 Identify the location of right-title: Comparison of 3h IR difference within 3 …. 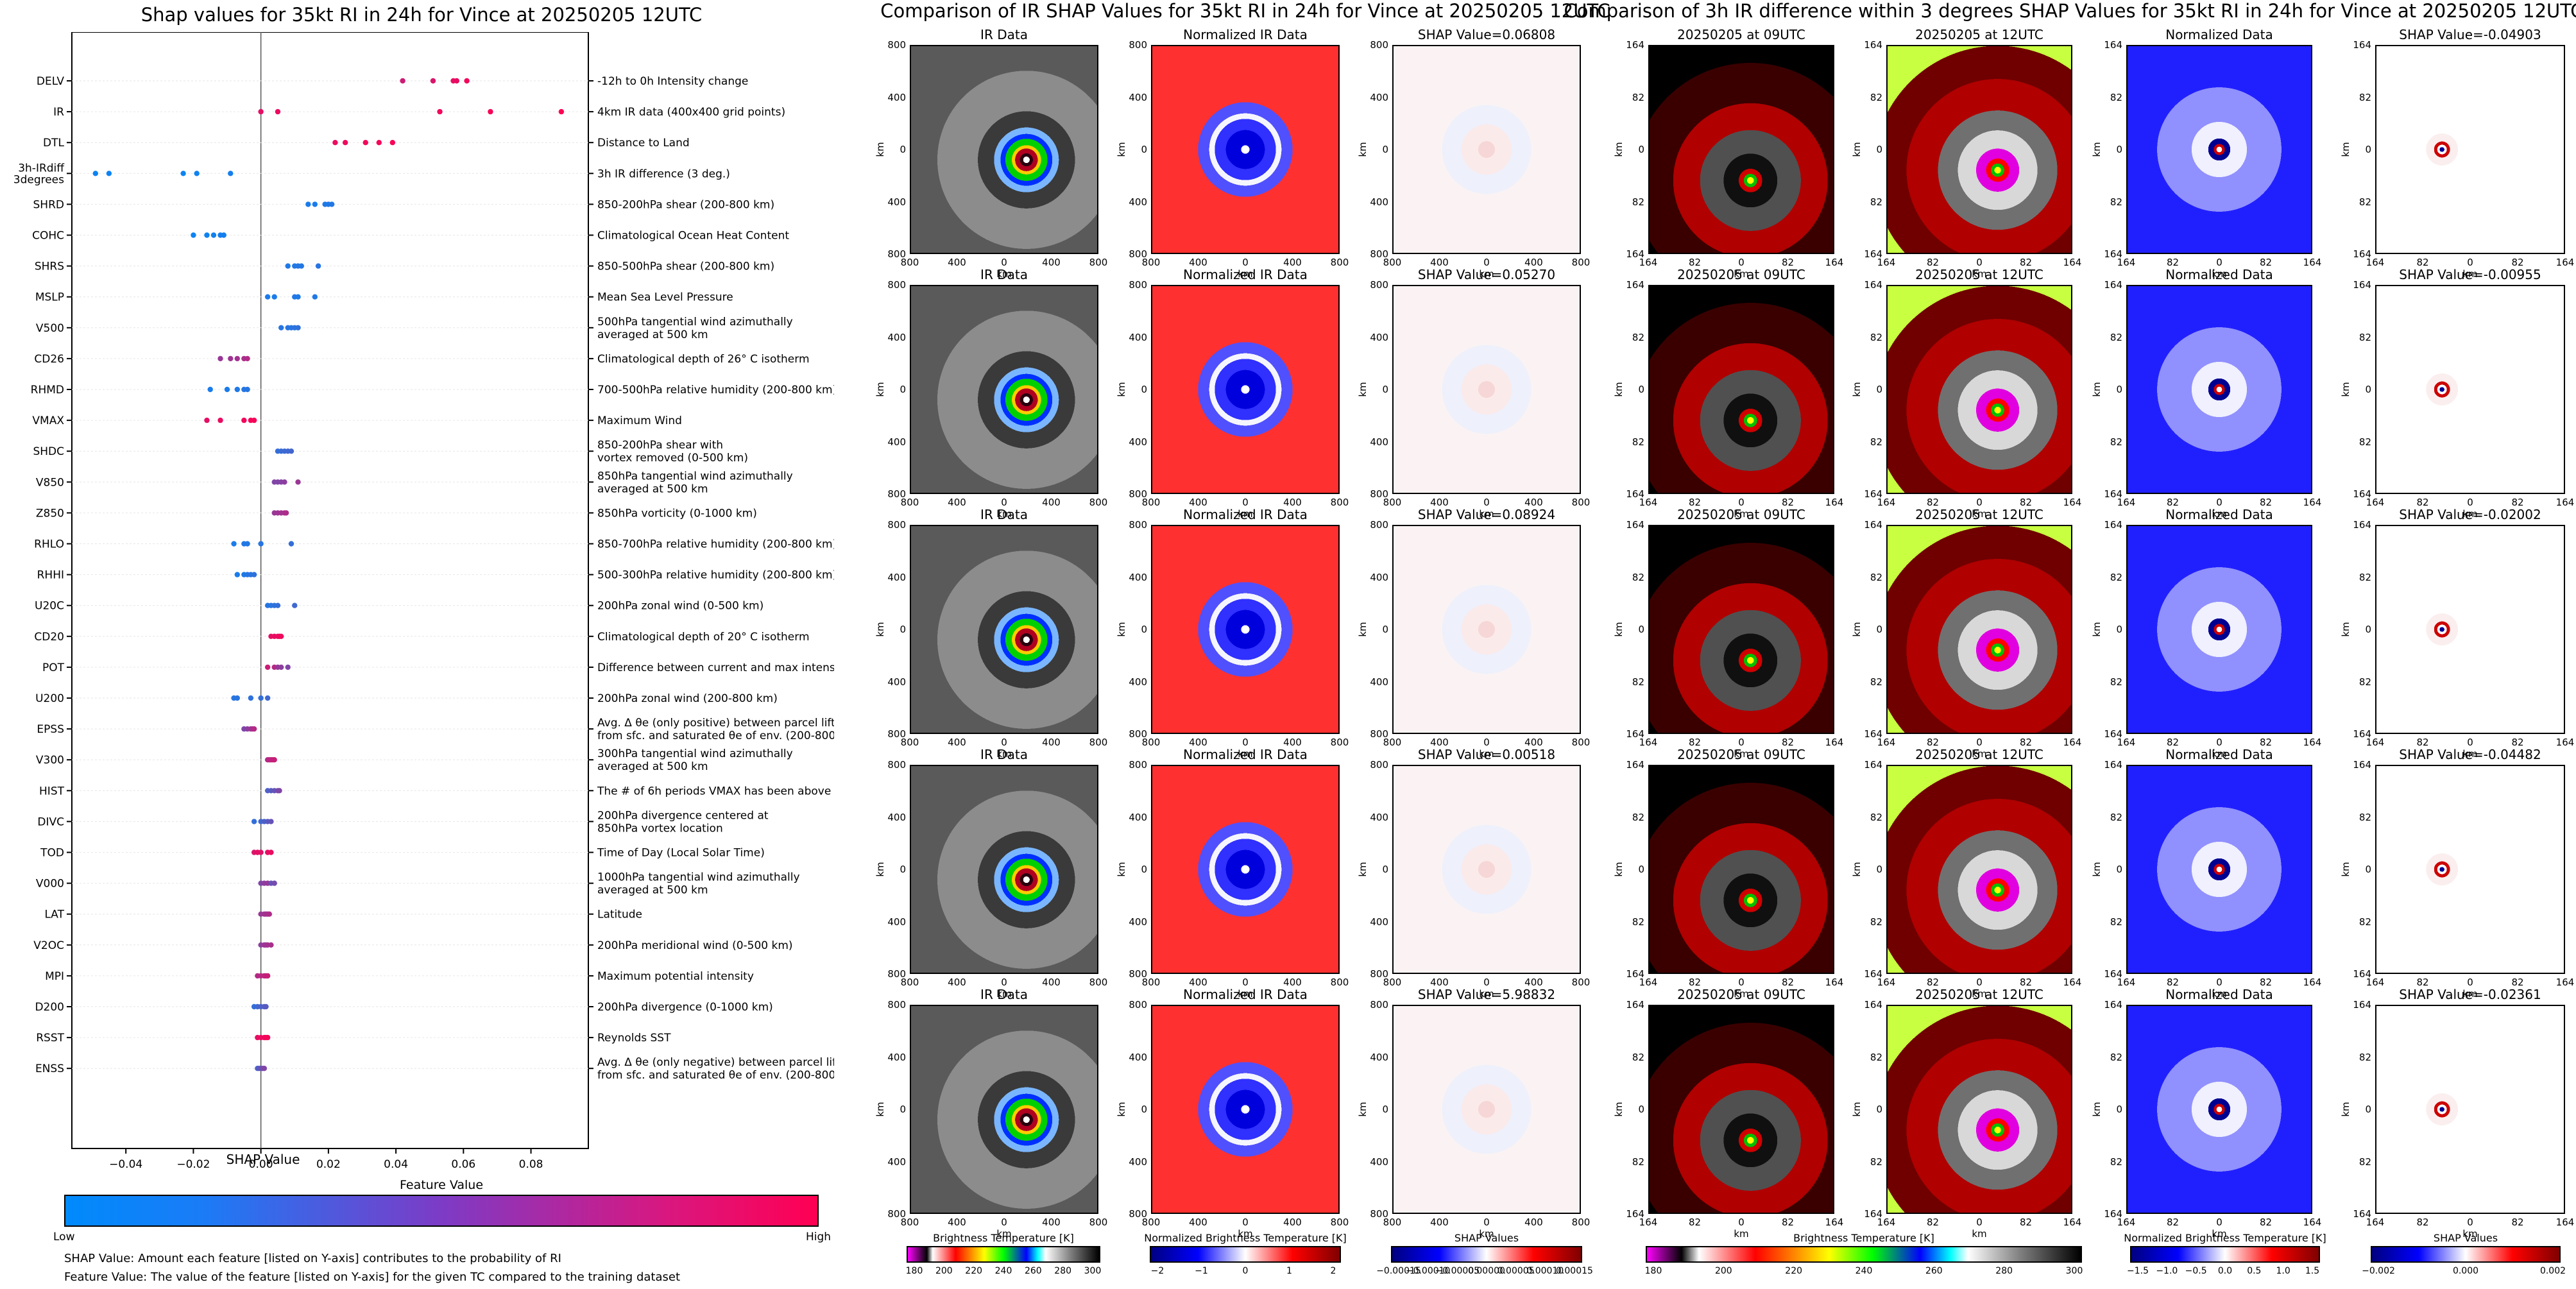
(2070, 11).